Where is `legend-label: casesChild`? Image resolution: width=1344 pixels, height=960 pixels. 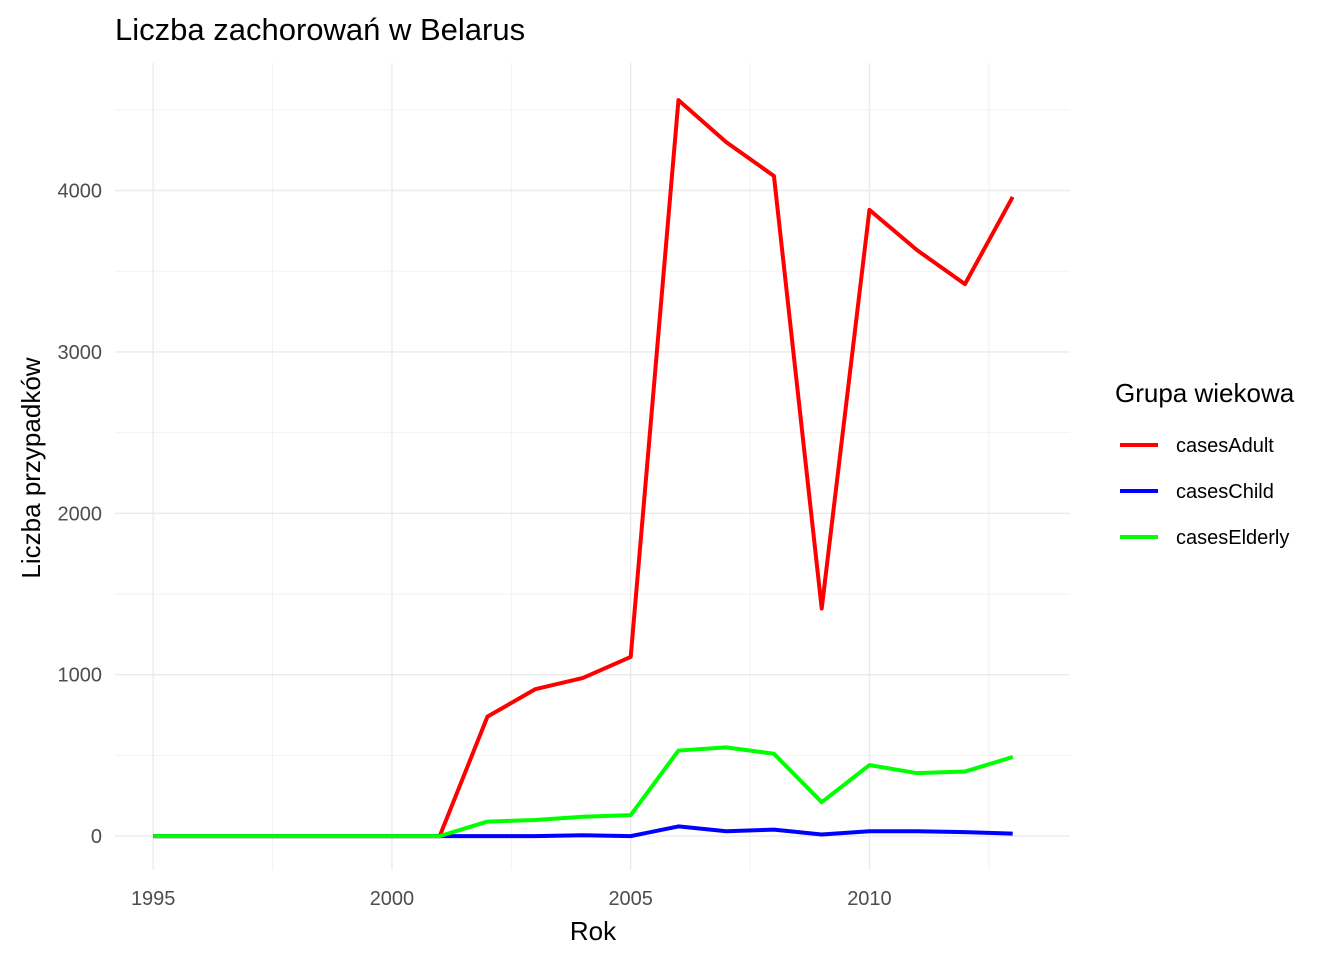
legend-label: casesChild is located at coordinates (1225, 492).